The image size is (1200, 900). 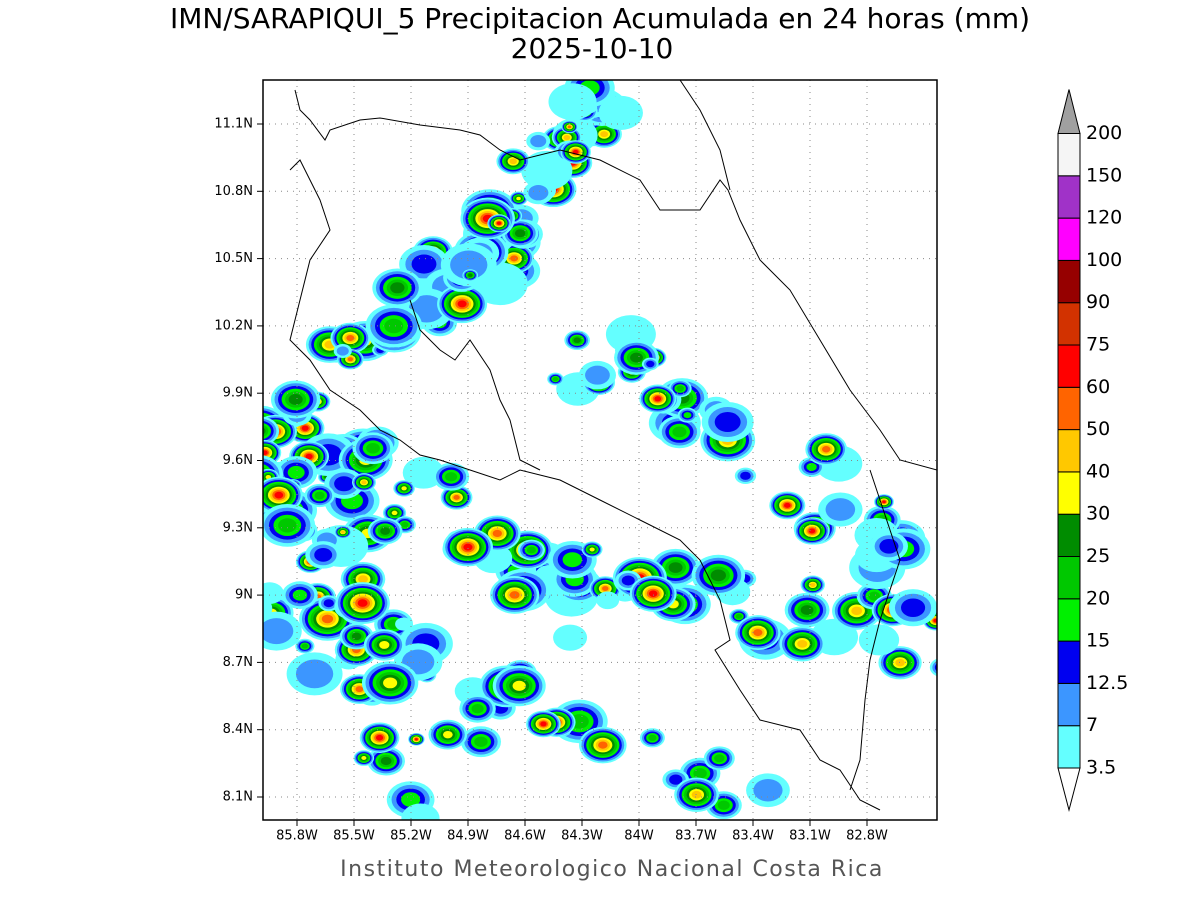 What do you see at coordinates (354, 836) in the screenshot?
I see `x-tick-label: 85.5W` at bounding box center [354, 836].